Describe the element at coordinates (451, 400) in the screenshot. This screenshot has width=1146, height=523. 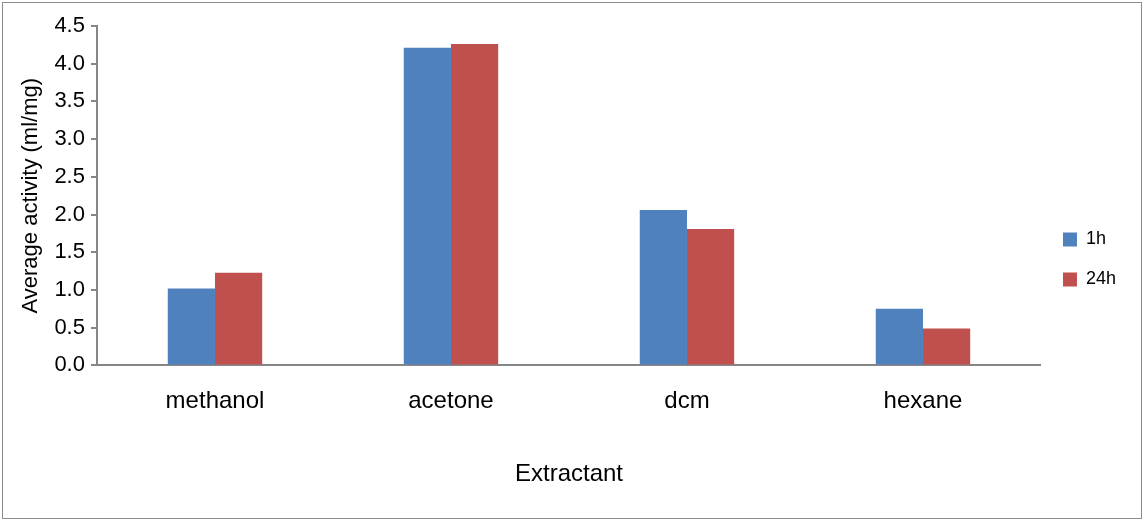
I see `x-tick-label: acetone` at that location.